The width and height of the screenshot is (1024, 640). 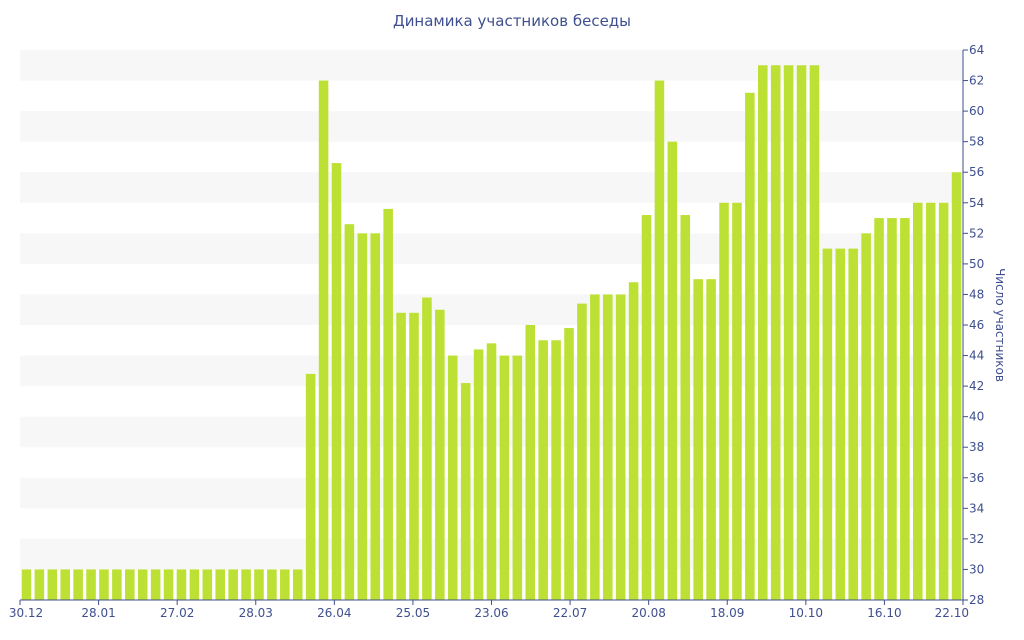 I want to click on y-tick-label: 56, so click(x=976, y=172).